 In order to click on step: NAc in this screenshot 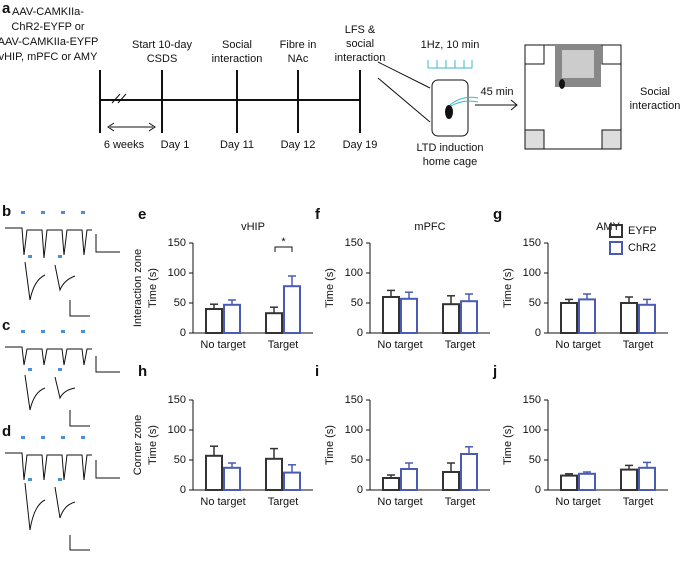, I will do `click(298, 59)`.